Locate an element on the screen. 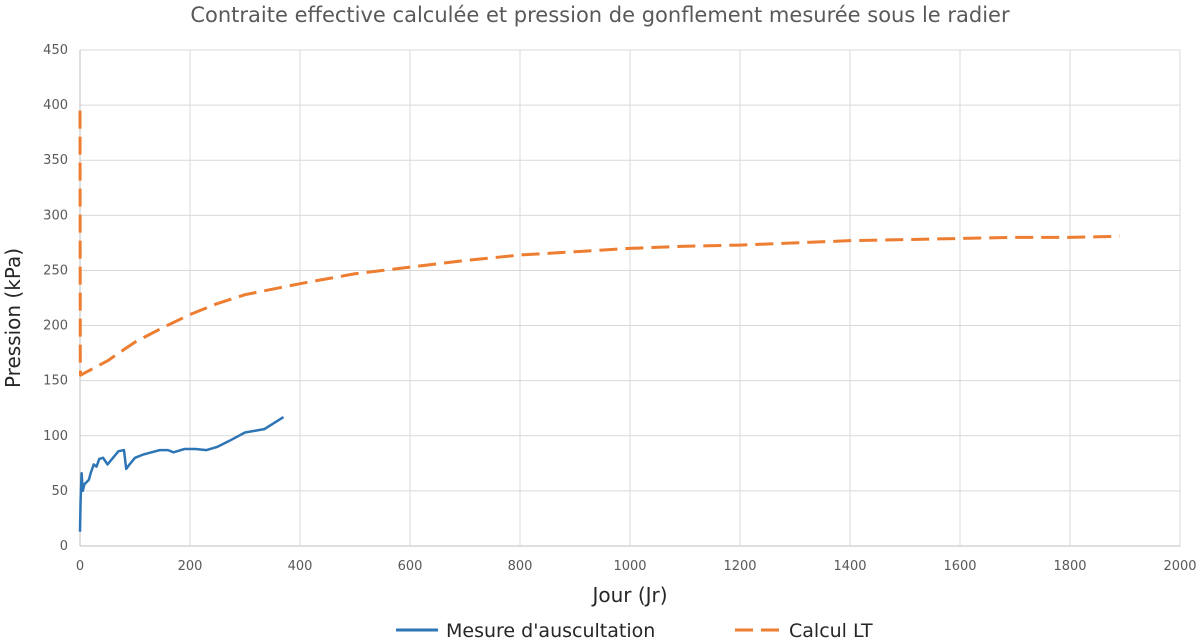  x-axis-title: Jour (Jr) is located at coordinates (628, 595).